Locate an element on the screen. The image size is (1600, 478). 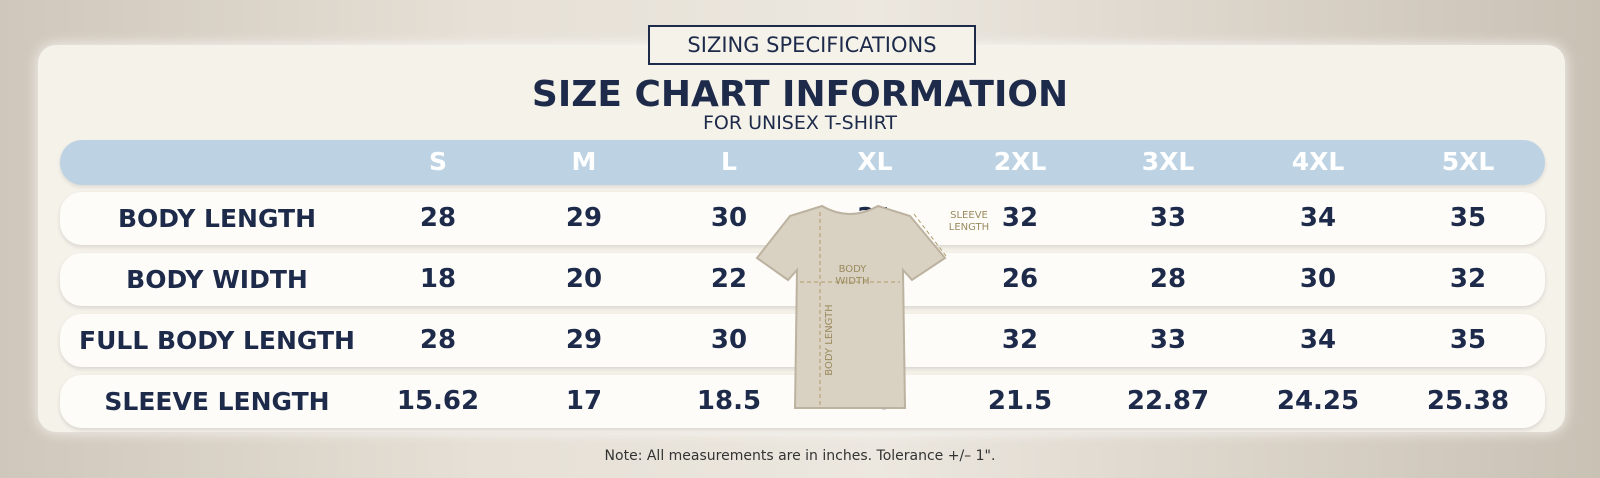
row-label: BODY WIDTH is located at coordinates (217, 279).